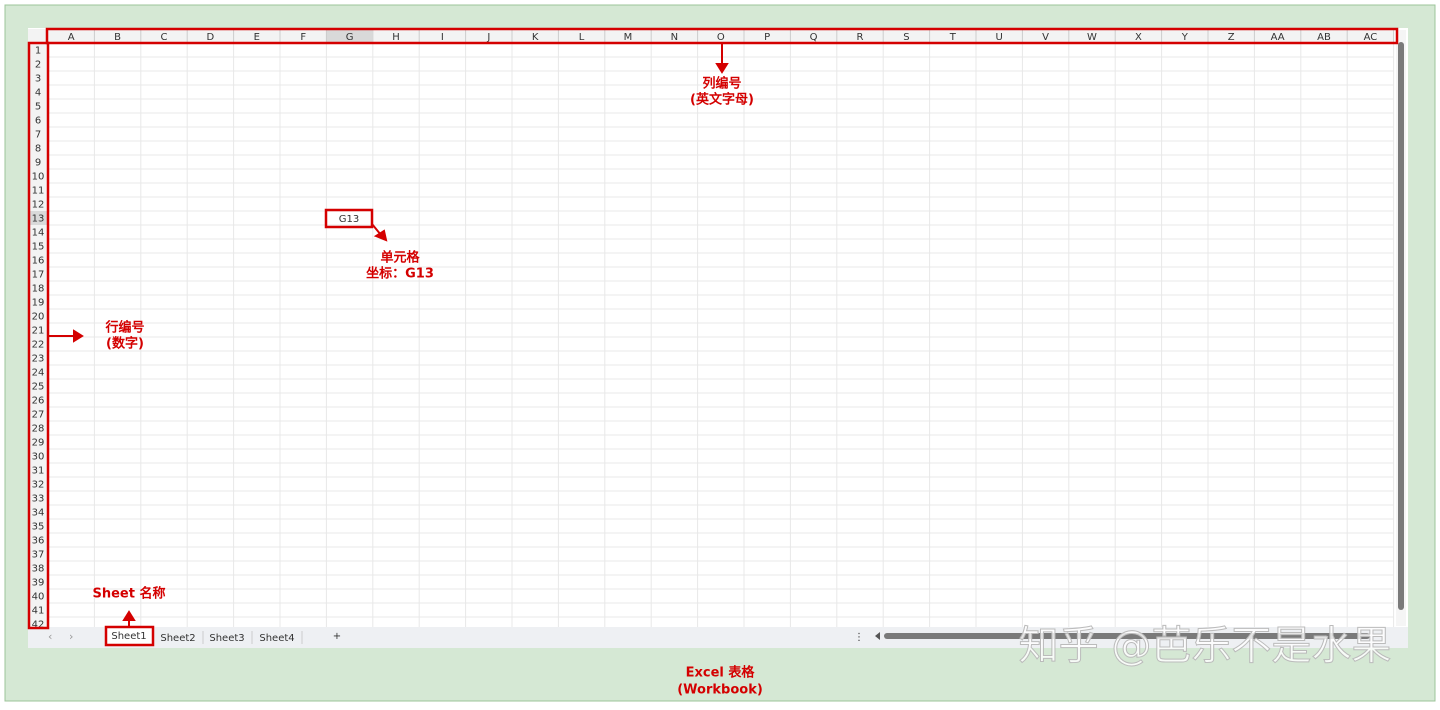 The image size is (1440, 710). What do you see at coordinates (38, 373) in the screenshot?
I see `row-header: 24` at bounding box center [38, 373].